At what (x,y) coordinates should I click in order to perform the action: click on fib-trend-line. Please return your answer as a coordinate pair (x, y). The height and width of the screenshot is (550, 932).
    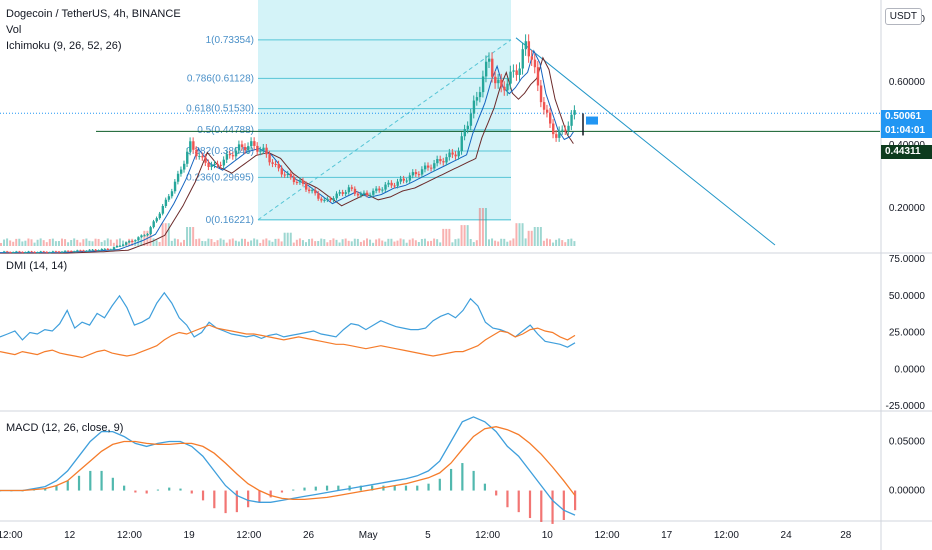
    Looking at the image, I should click on (384, 130).